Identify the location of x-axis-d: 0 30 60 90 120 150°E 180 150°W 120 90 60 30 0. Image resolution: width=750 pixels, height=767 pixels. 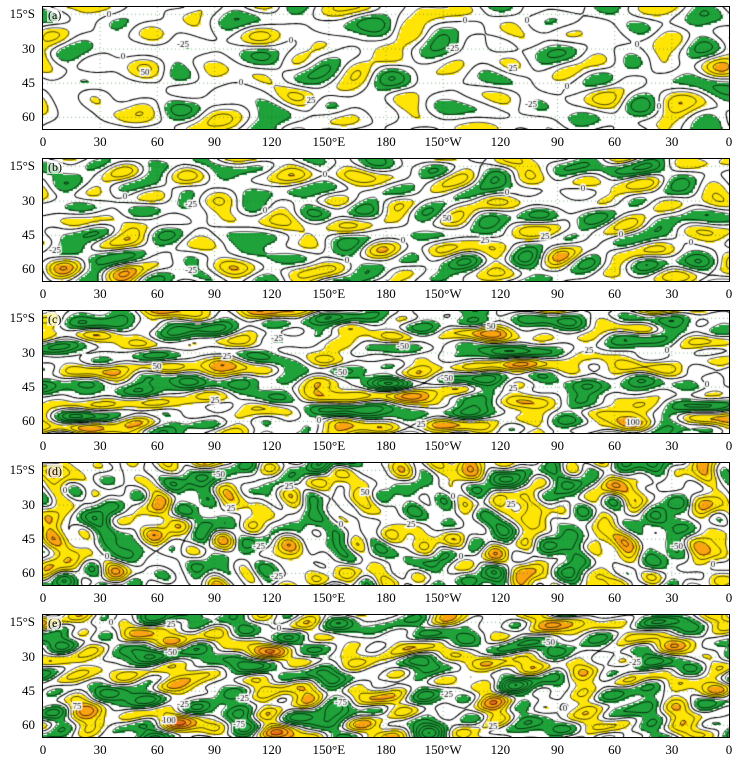
(386, 600).